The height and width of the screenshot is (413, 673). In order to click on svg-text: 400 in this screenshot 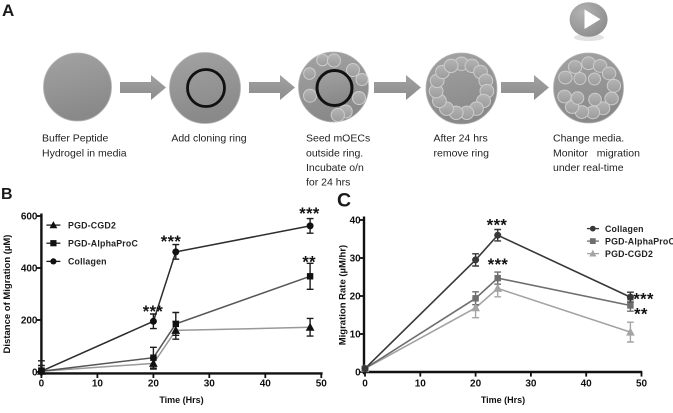, I will do `click(29, 269)`.